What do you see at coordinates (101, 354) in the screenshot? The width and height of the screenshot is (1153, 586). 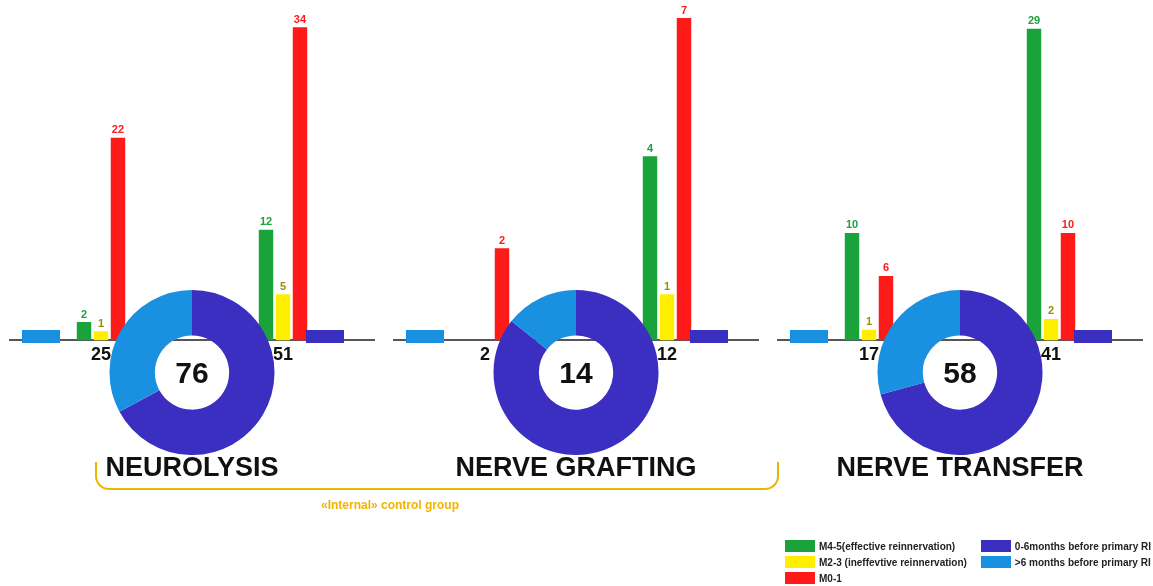 I see `x-tick-label: 25` at bounding box center [101, 354].